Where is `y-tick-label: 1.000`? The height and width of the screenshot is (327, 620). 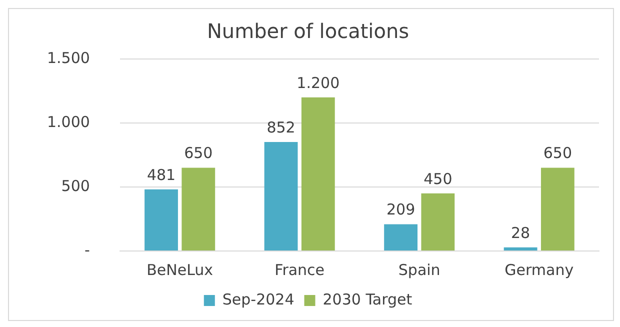 y-tick-label: 1.000 is located at coordinates (68, 121).